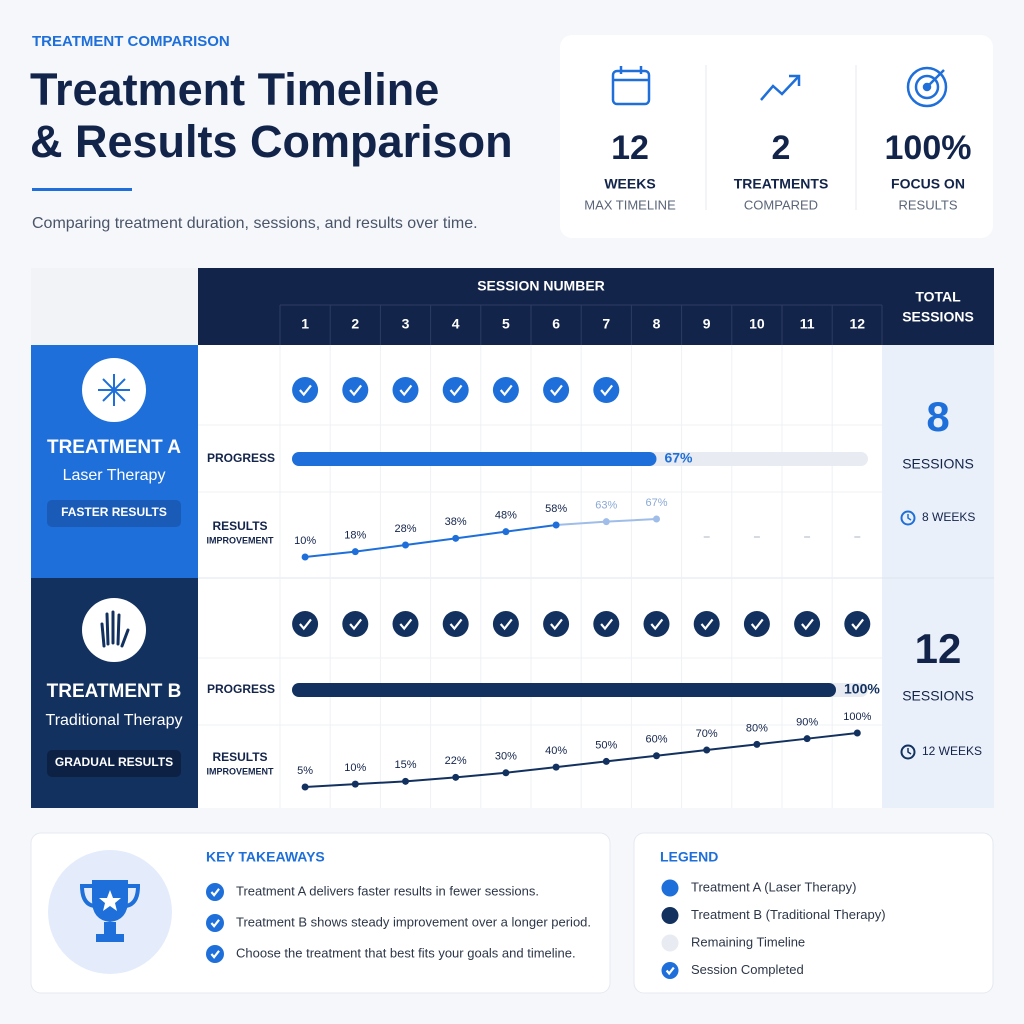 This screenshot has height=1024, width=1024. Describe the element at coordinates (807, 723) in the screenshot. I see `results-value: 90%` at that location.